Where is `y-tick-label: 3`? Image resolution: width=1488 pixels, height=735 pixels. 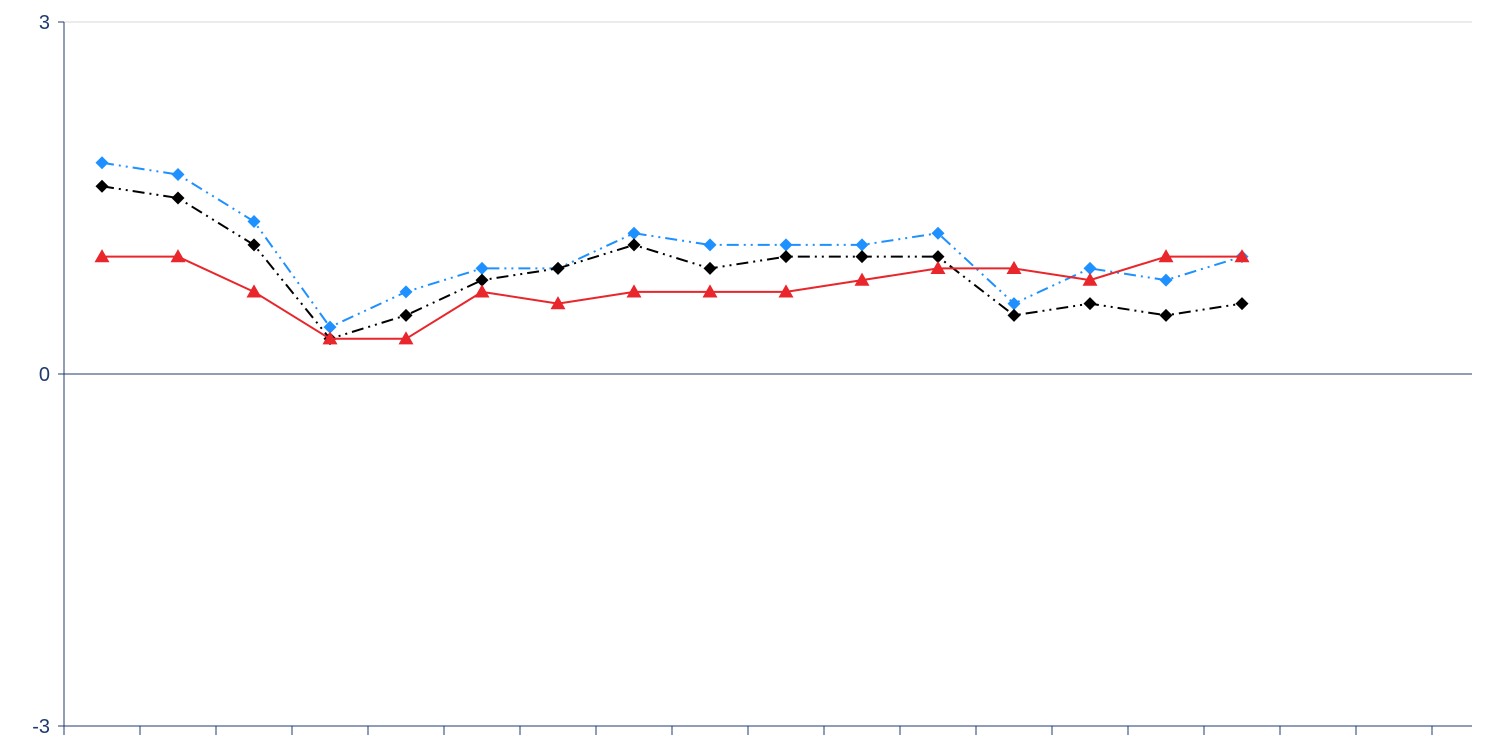 y-tick-label: 3 is located at coordinates (44, 23).